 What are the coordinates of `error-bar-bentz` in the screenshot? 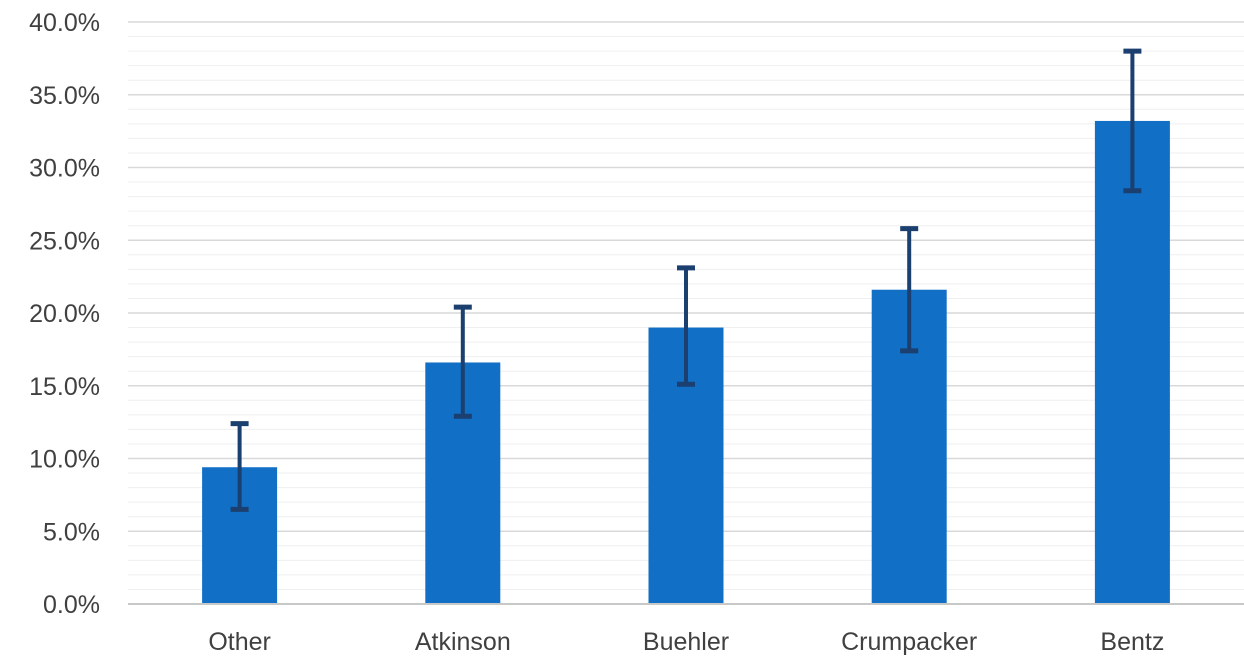 It's located at (1132, 121).